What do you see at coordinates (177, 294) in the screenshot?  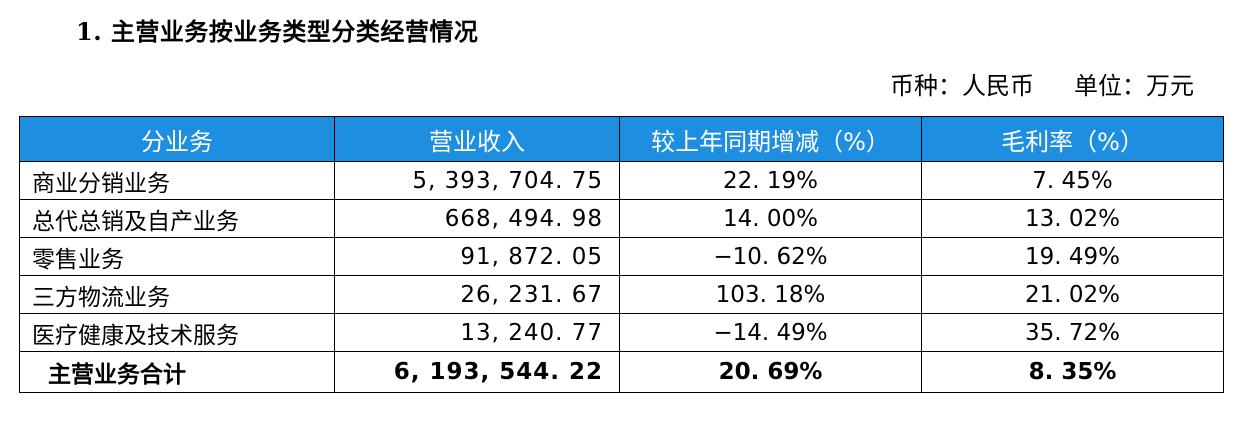 I see `cell-segment: 三方物流业务` at bounding box center [177, 294].